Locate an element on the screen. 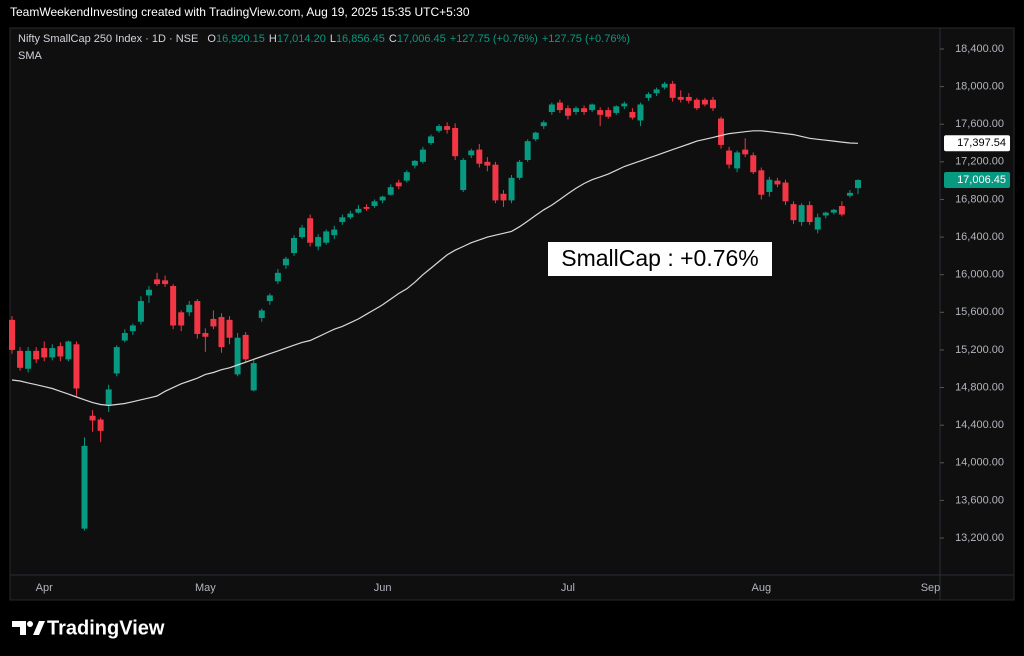 The width and height of the screenshot is (1024, 656). x-tick-label: Sep is located at coordinates (931, 588).